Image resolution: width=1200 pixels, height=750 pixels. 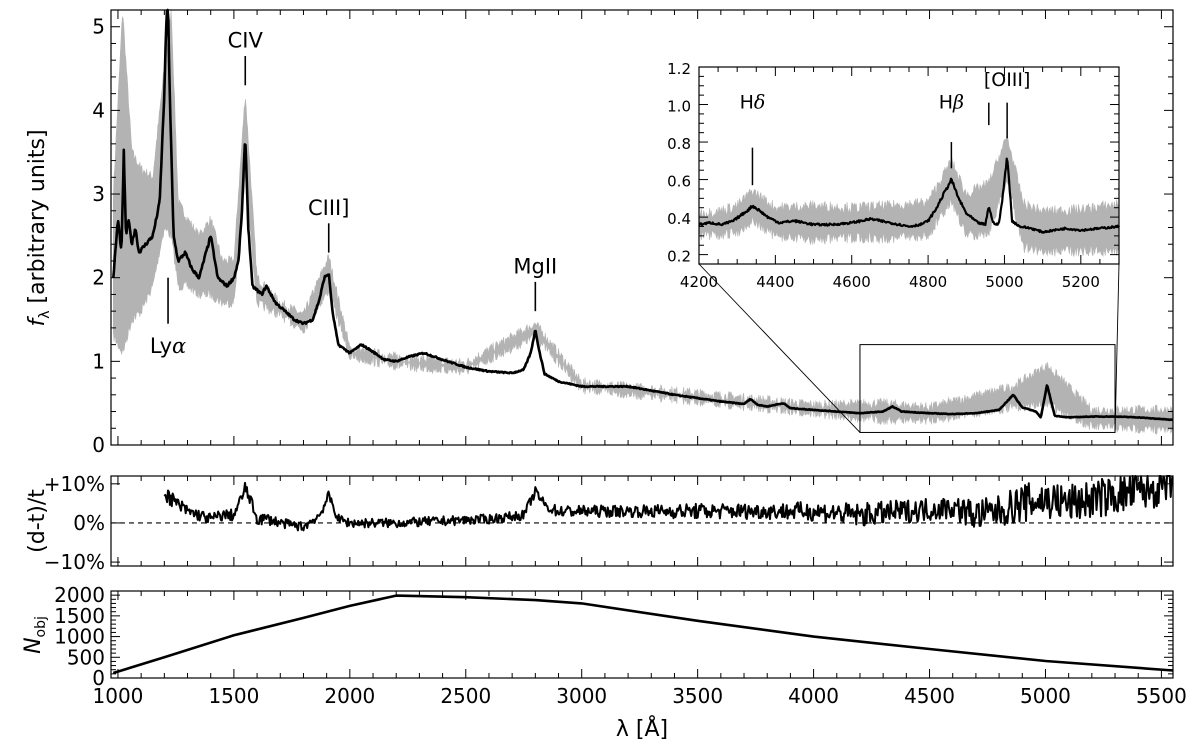 I want to click on count-line, so click(x=643, y=634).